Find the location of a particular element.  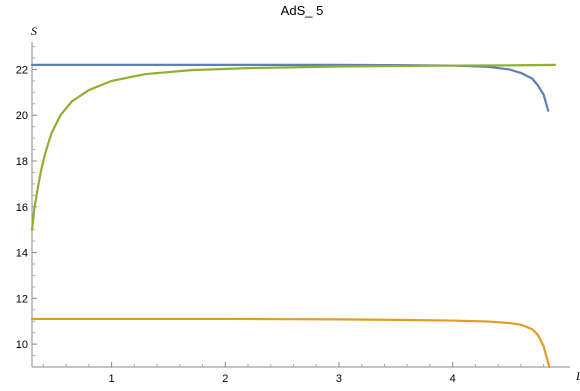

x-tick-label-0: 1 is located at coordinates (112, 379).